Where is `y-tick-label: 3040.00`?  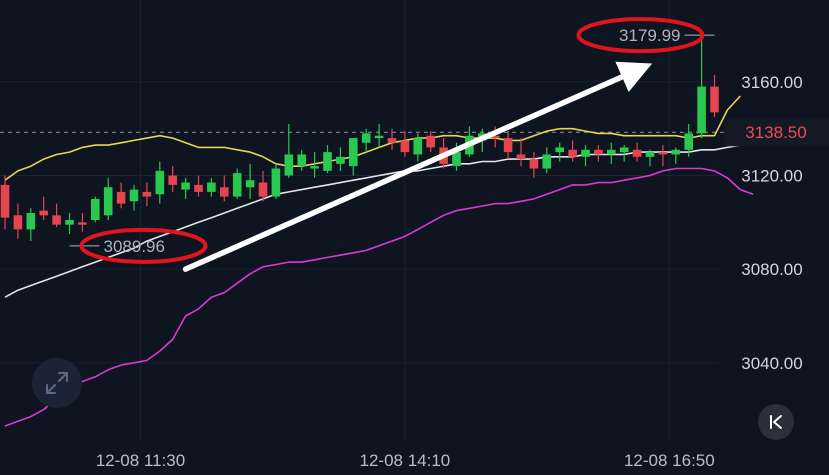 y-tick-label: 3040.00 is located at coordinates (771, 363).